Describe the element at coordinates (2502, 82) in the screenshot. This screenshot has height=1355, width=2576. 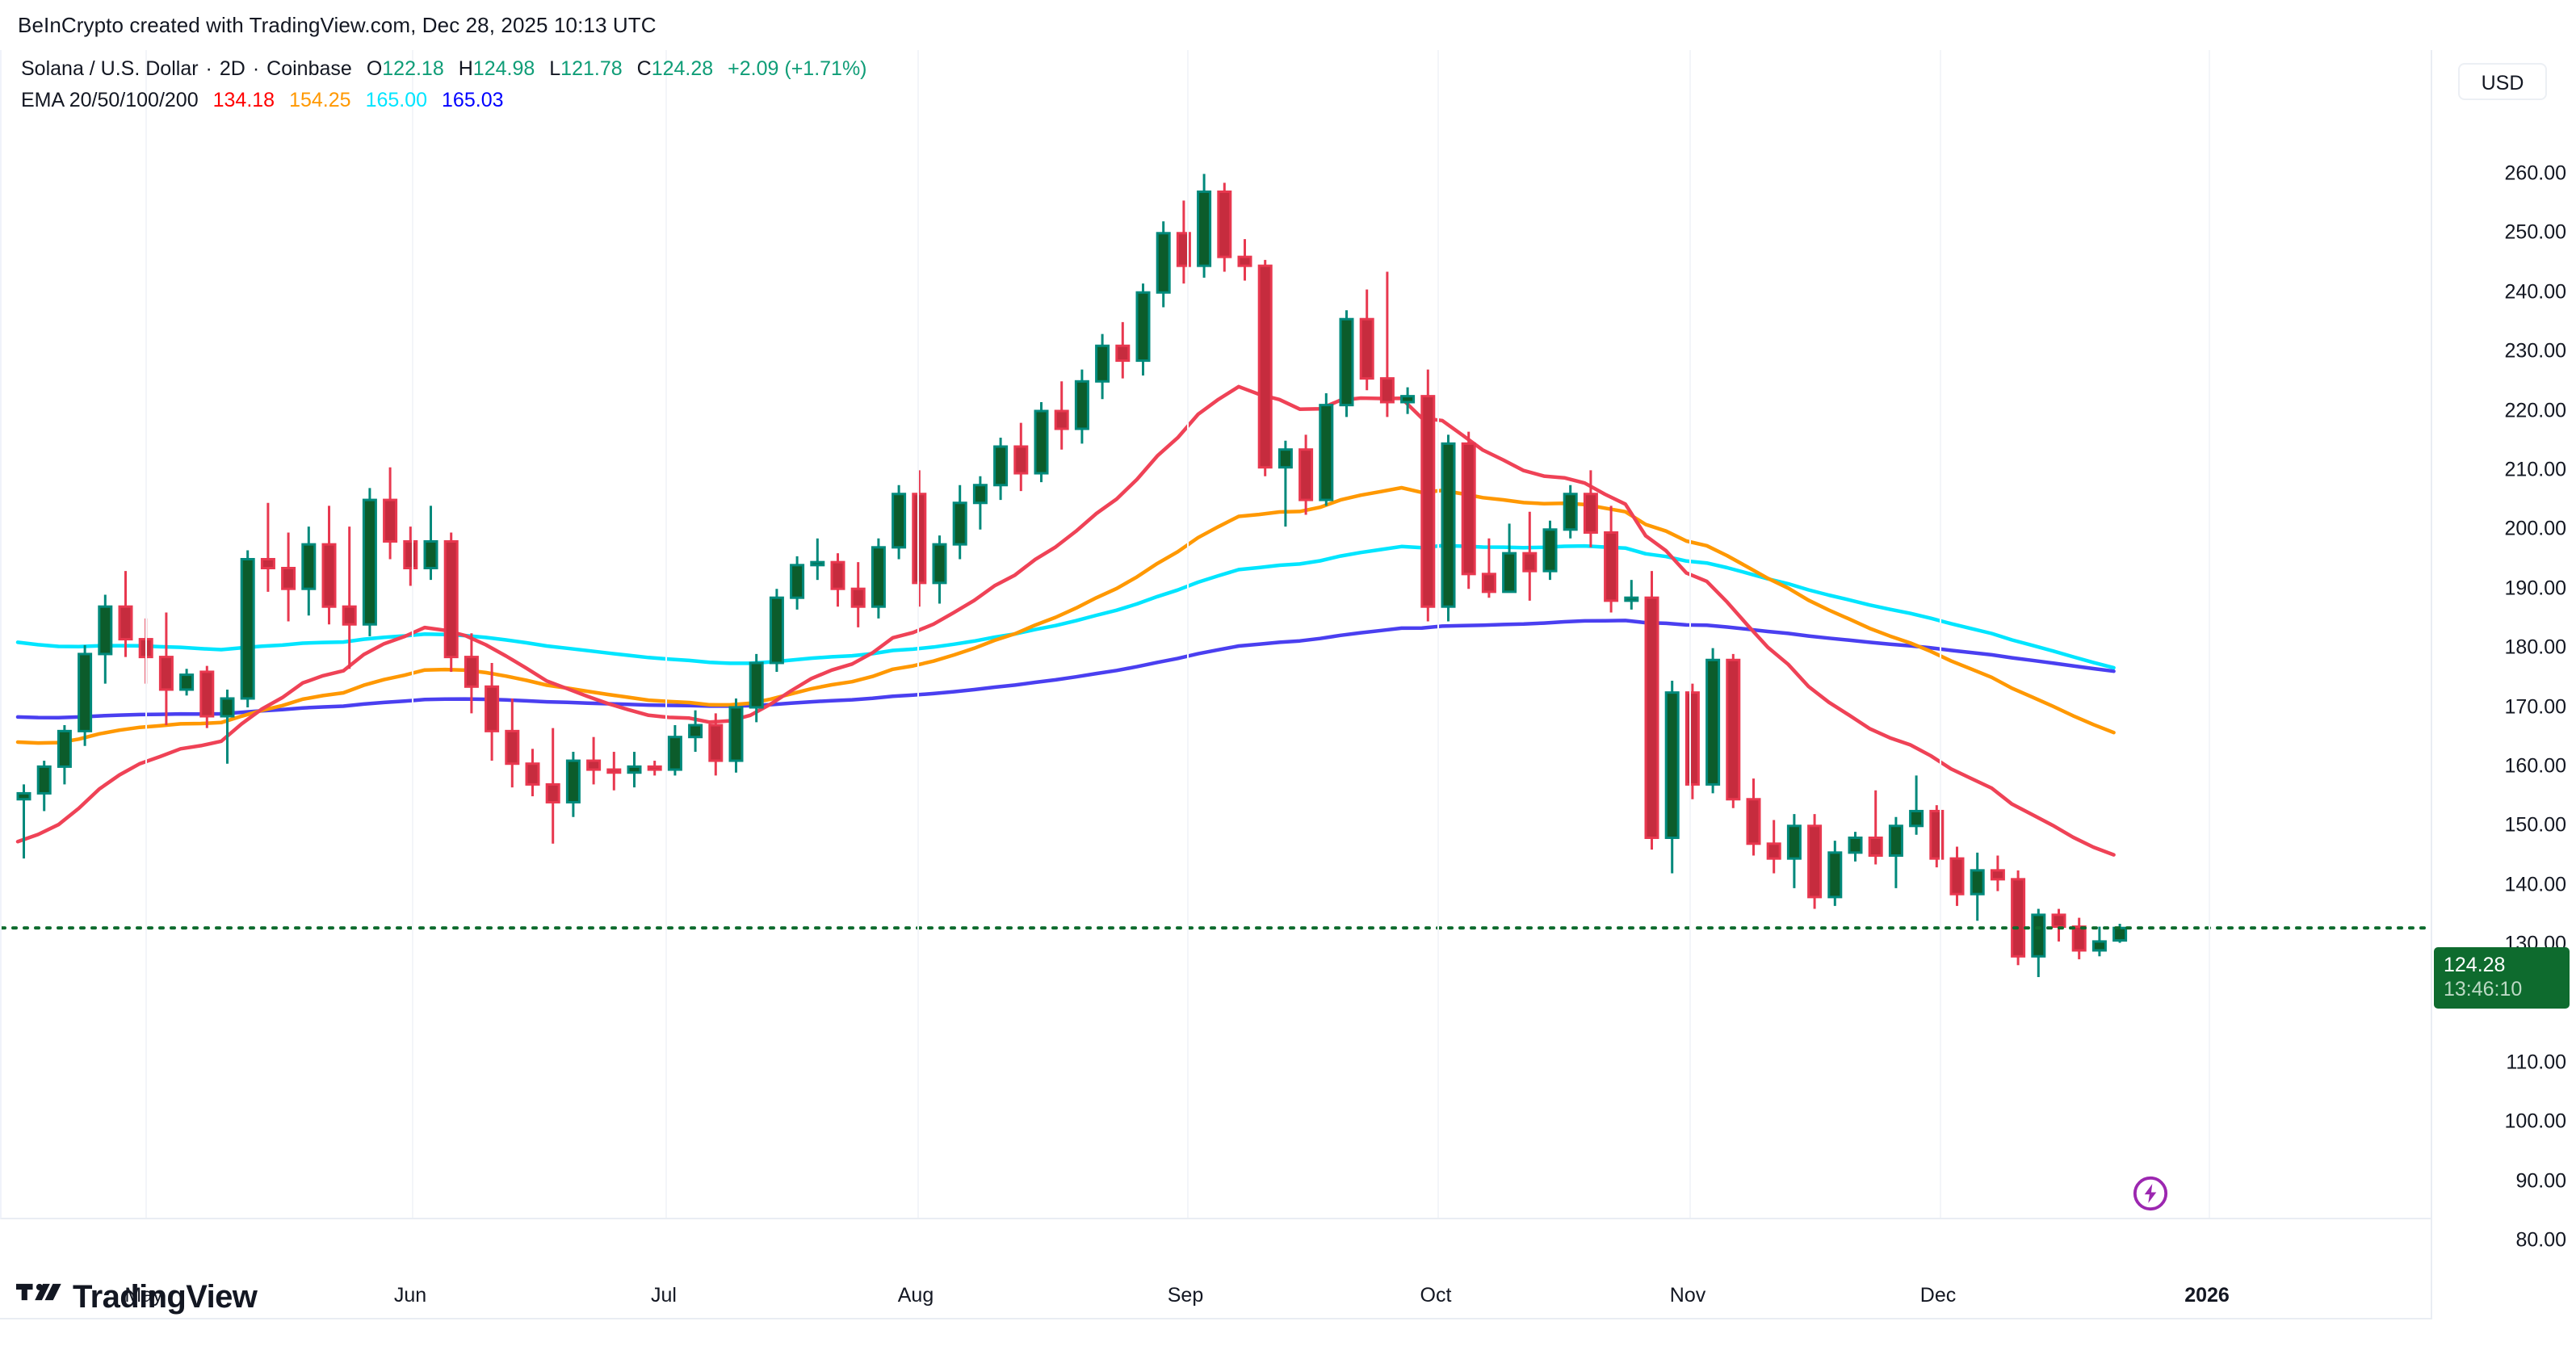
I see `currency-badge: USD` at that location.